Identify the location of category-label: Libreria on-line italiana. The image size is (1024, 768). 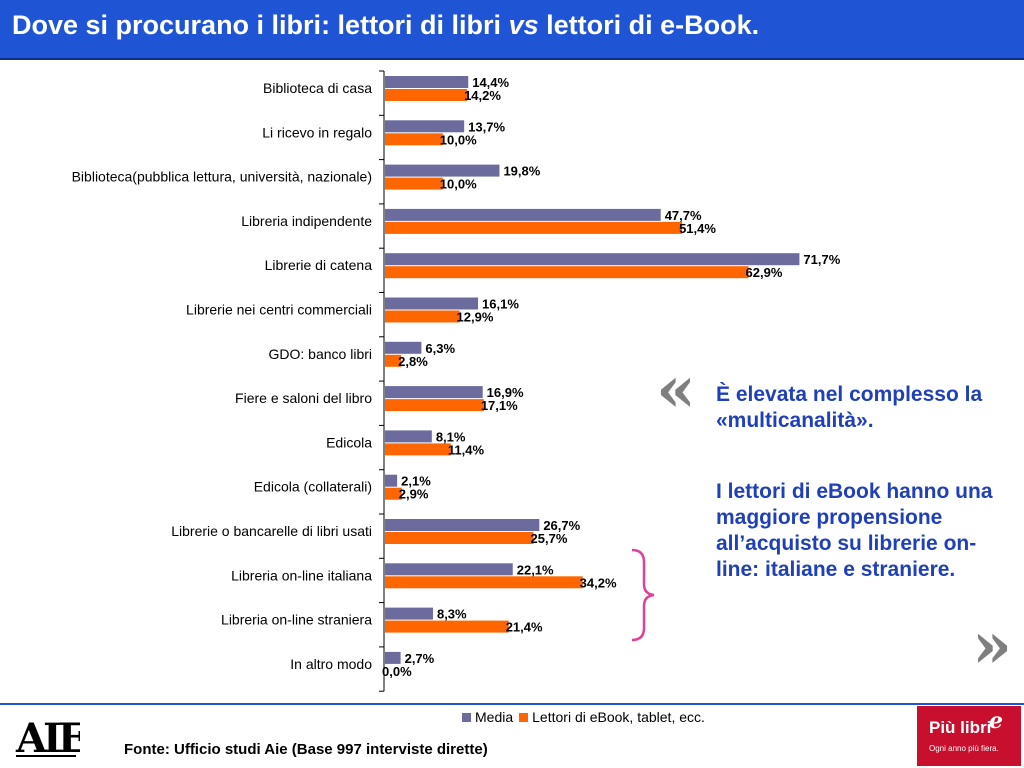
(301, 575).